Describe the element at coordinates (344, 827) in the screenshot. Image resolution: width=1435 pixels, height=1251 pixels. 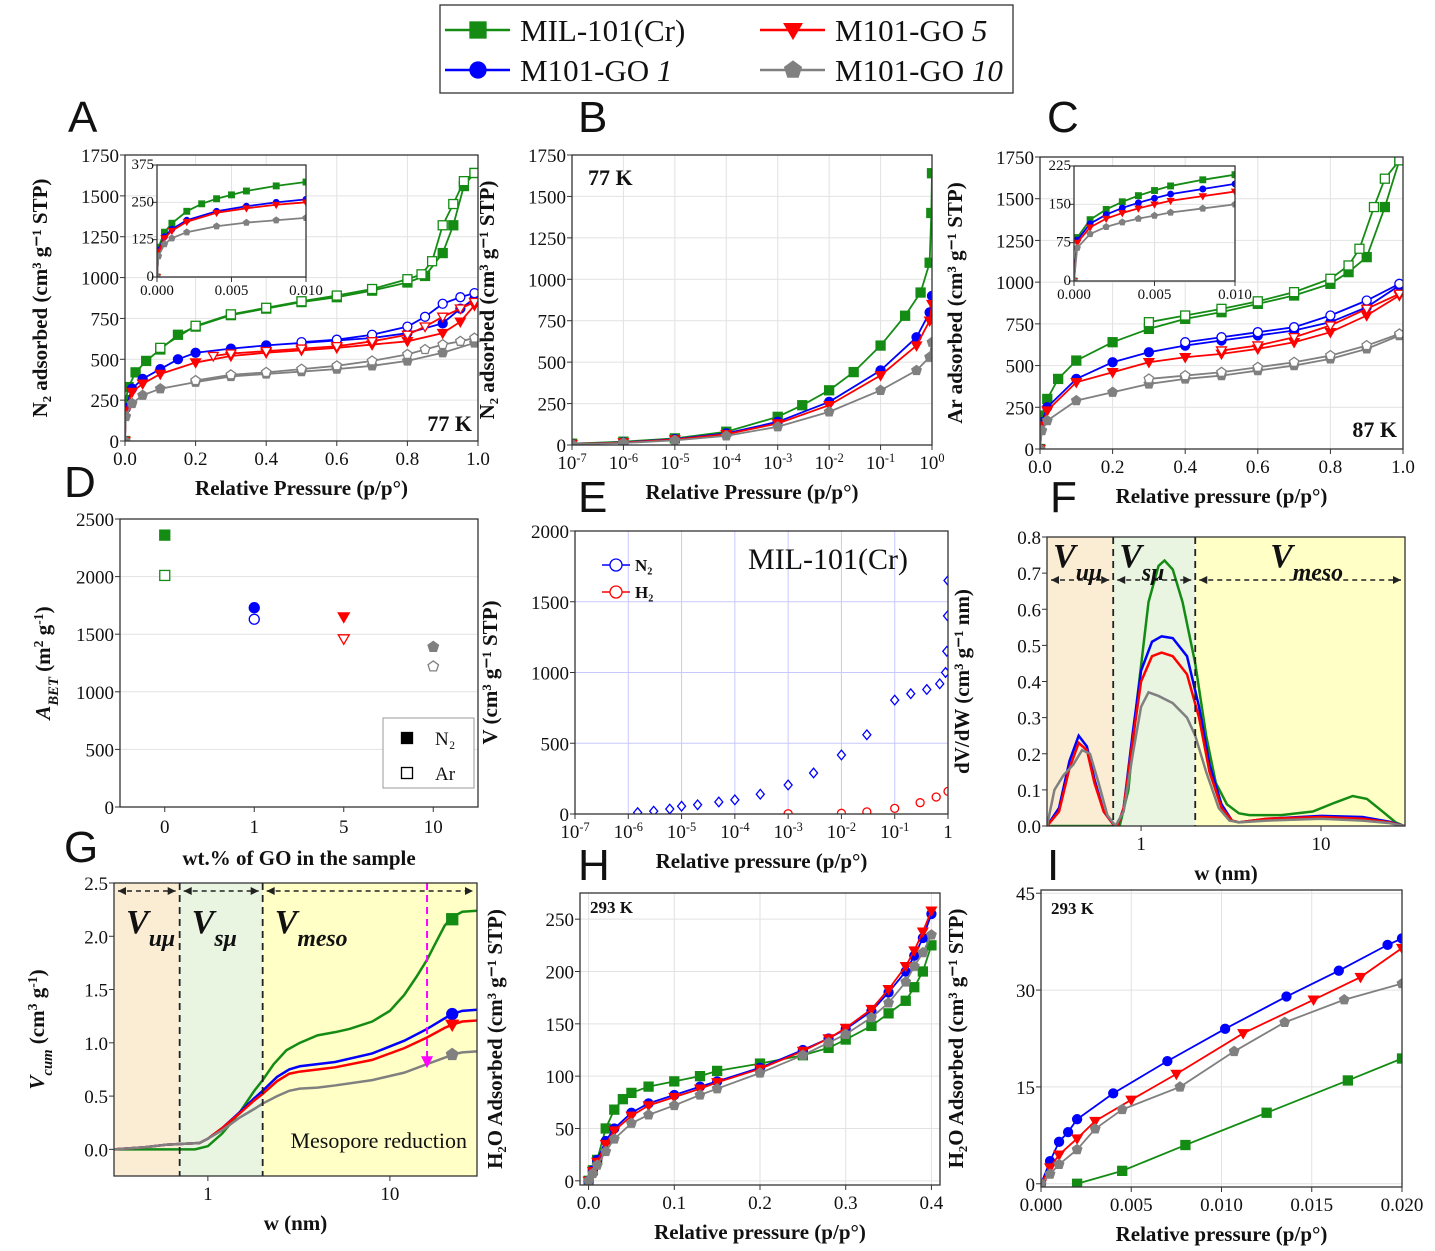
I see `x-tick-label: 5` at that location.